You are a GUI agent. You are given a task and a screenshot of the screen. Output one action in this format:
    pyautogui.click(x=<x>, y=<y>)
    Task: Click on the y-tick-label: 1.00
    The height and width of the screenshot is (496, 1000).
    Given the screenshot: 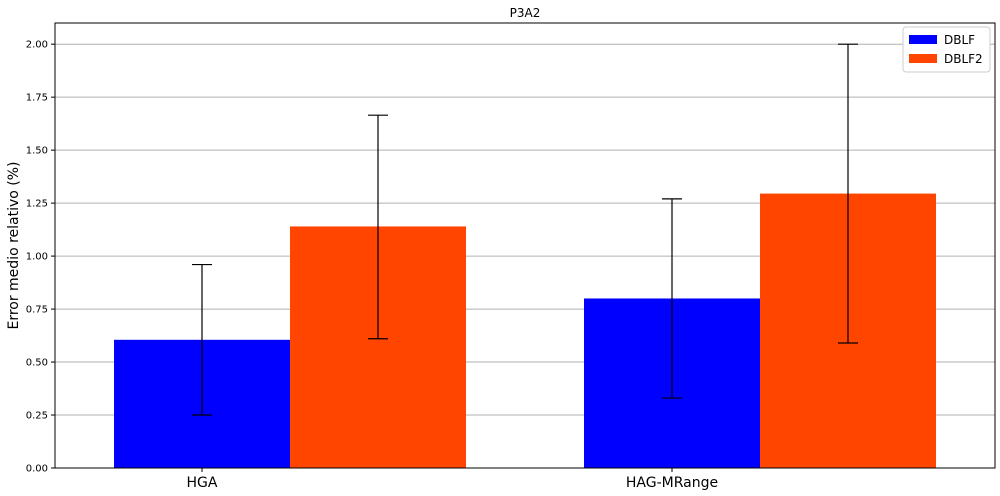 What is the action you would take?
    pyautogui.click(x=37, y=257)
    